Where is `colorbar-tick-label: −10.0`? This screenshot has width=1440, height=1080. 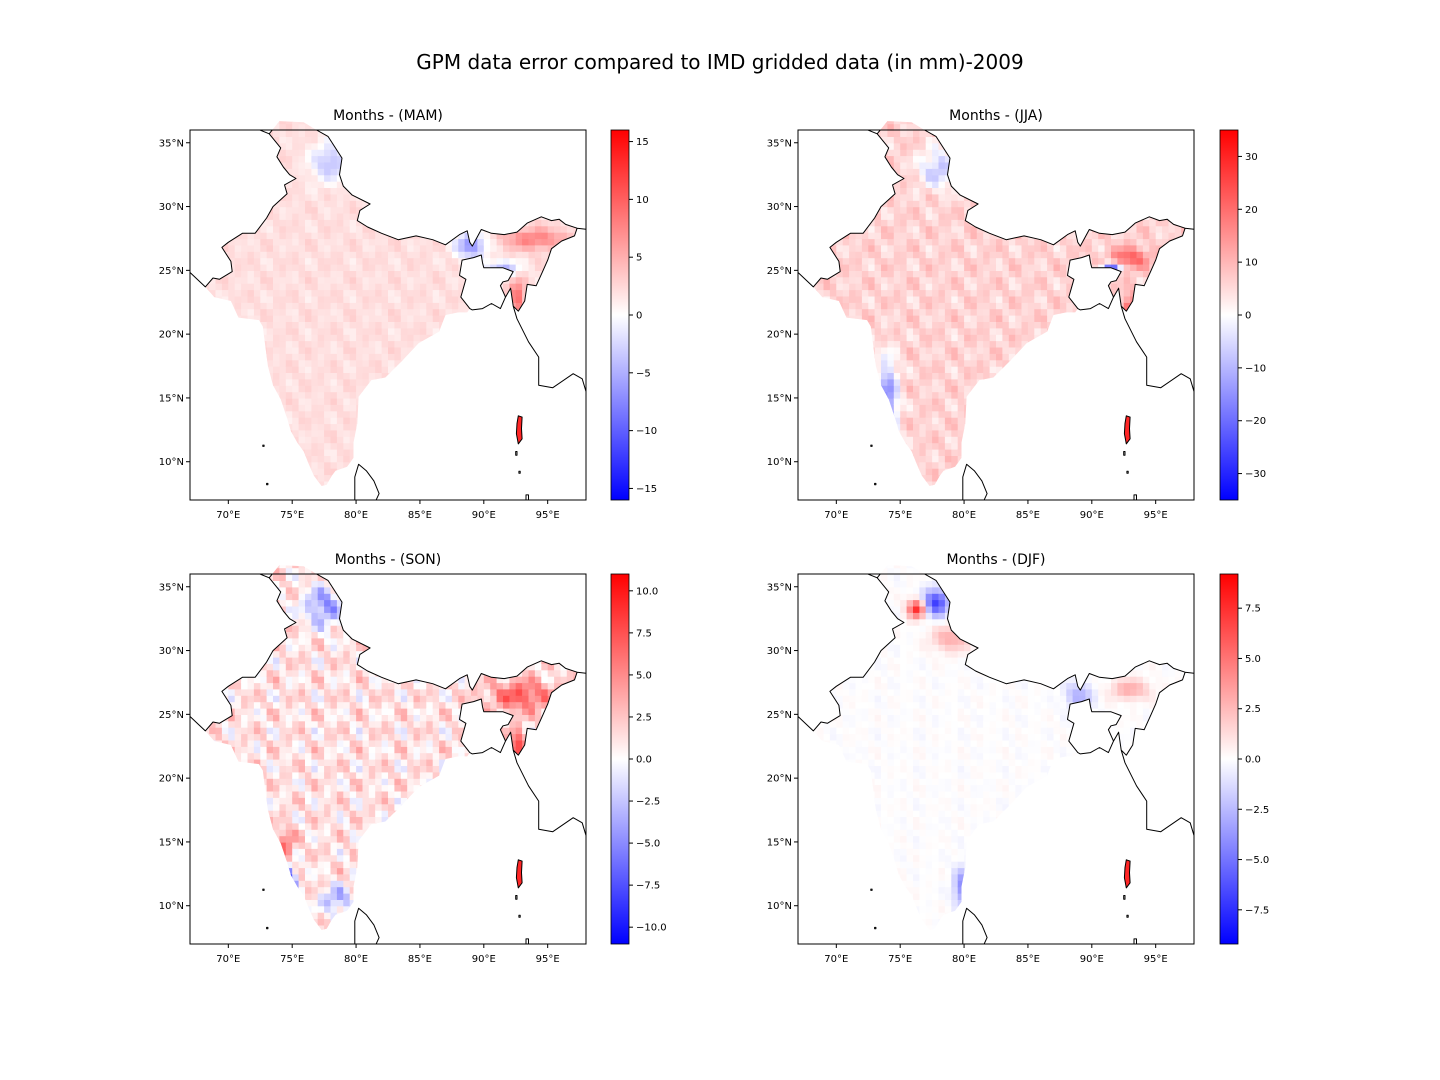
colorbar-tick-label: −10.0 is located at coordinates (651, 928).